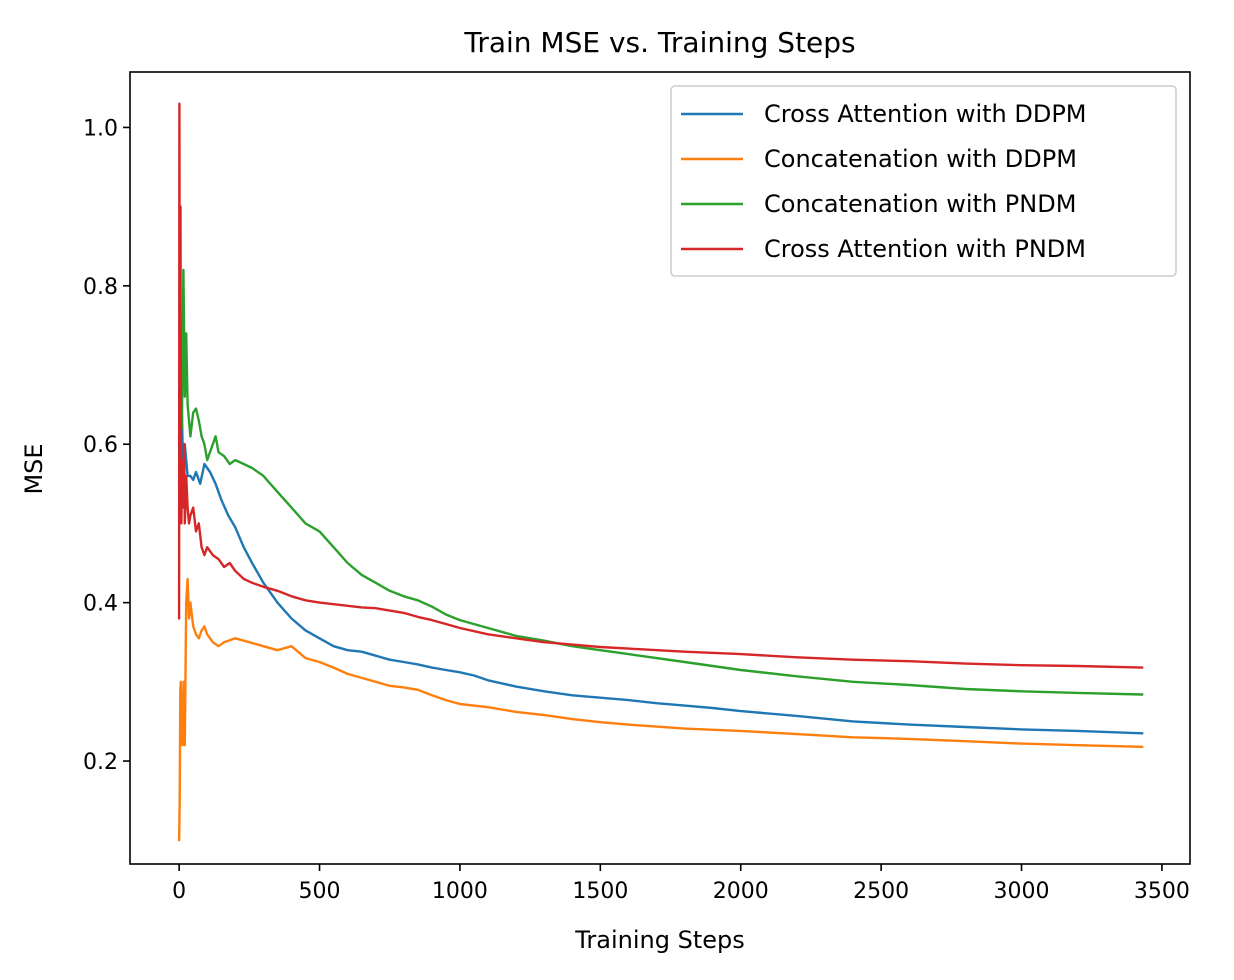 The image size is (1234, 980). I want to click on x-tick-label: 2000, so click(741, 891).